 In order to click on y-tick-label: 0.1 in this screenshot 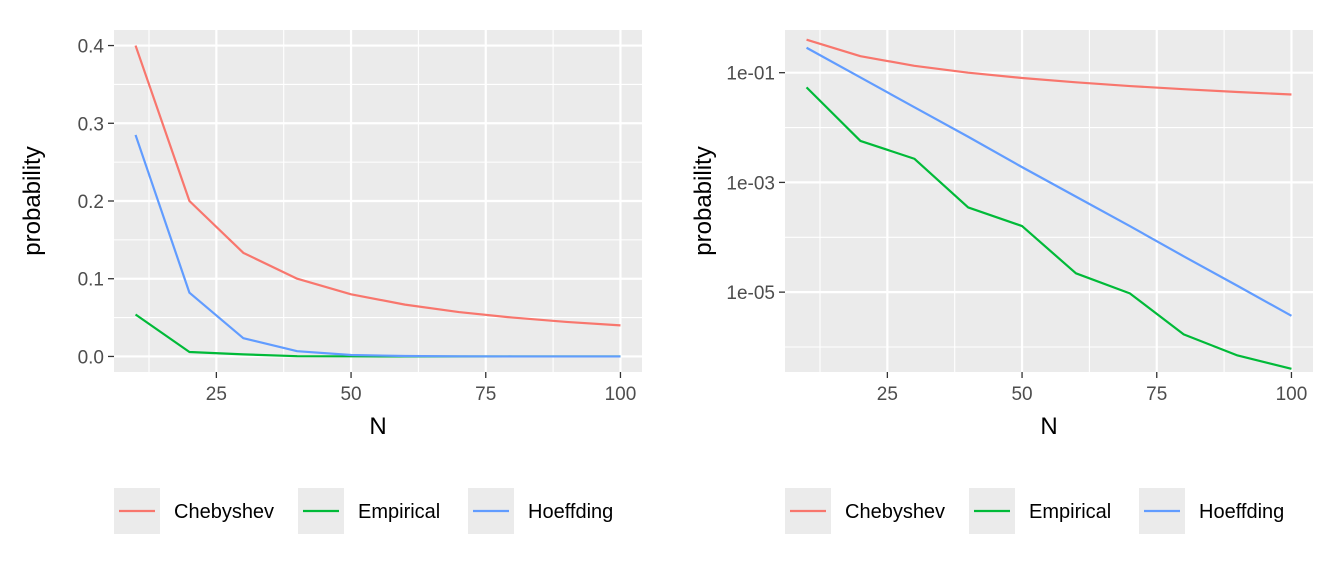, I will do `click(91, 280)`.